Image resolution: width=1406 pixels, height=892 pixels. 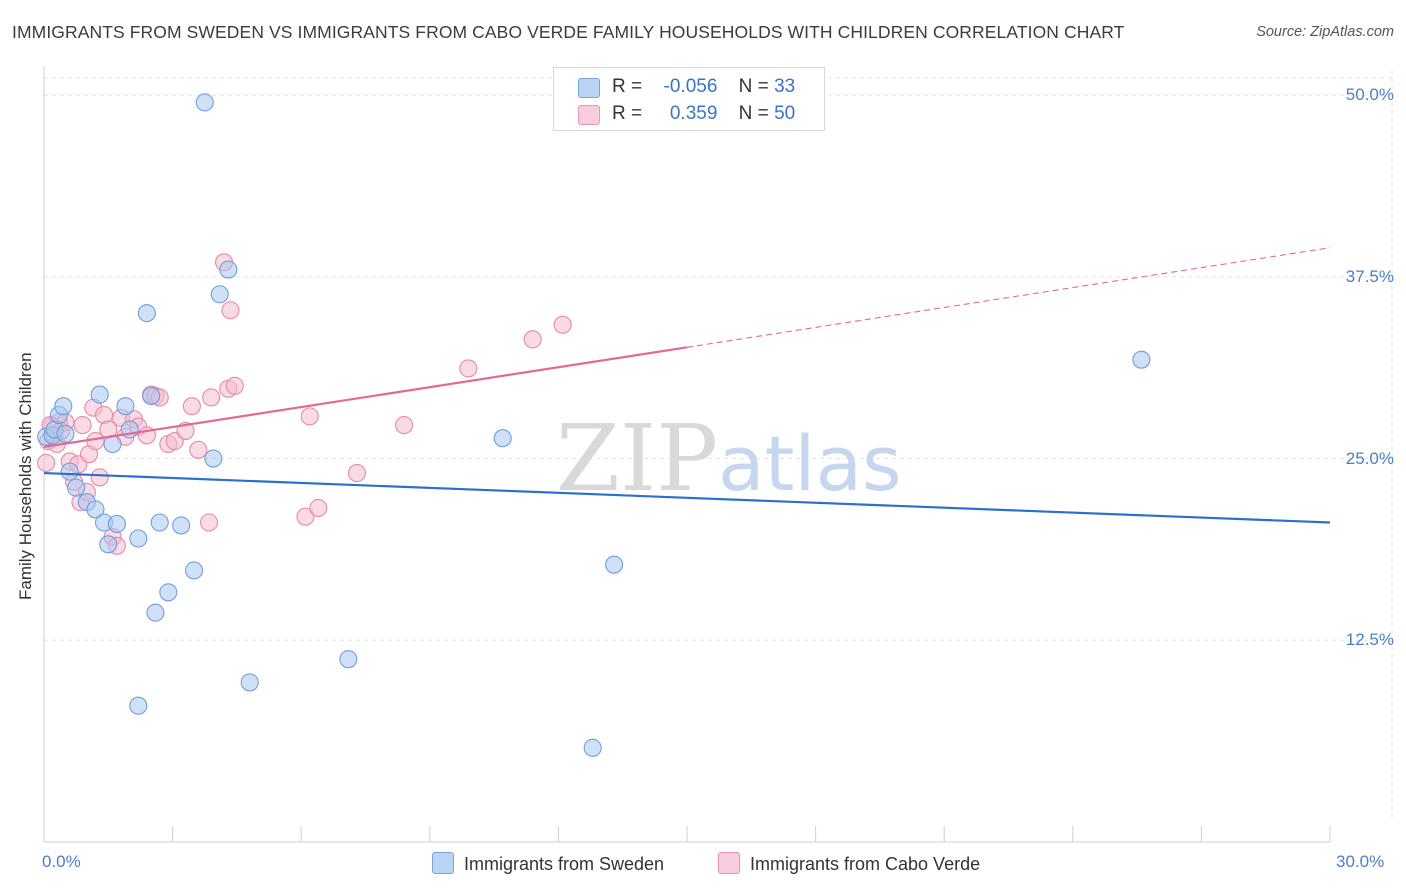 I want to click on legend-n-value-cabo-verde: 50, so click(x=785, y=113).